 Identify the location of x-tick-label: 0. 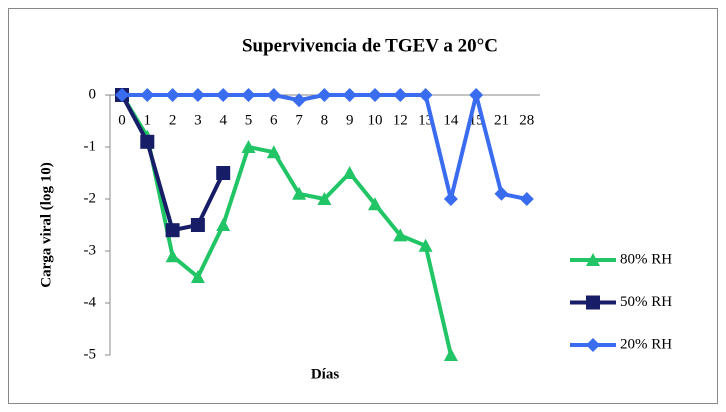
(122, 120).